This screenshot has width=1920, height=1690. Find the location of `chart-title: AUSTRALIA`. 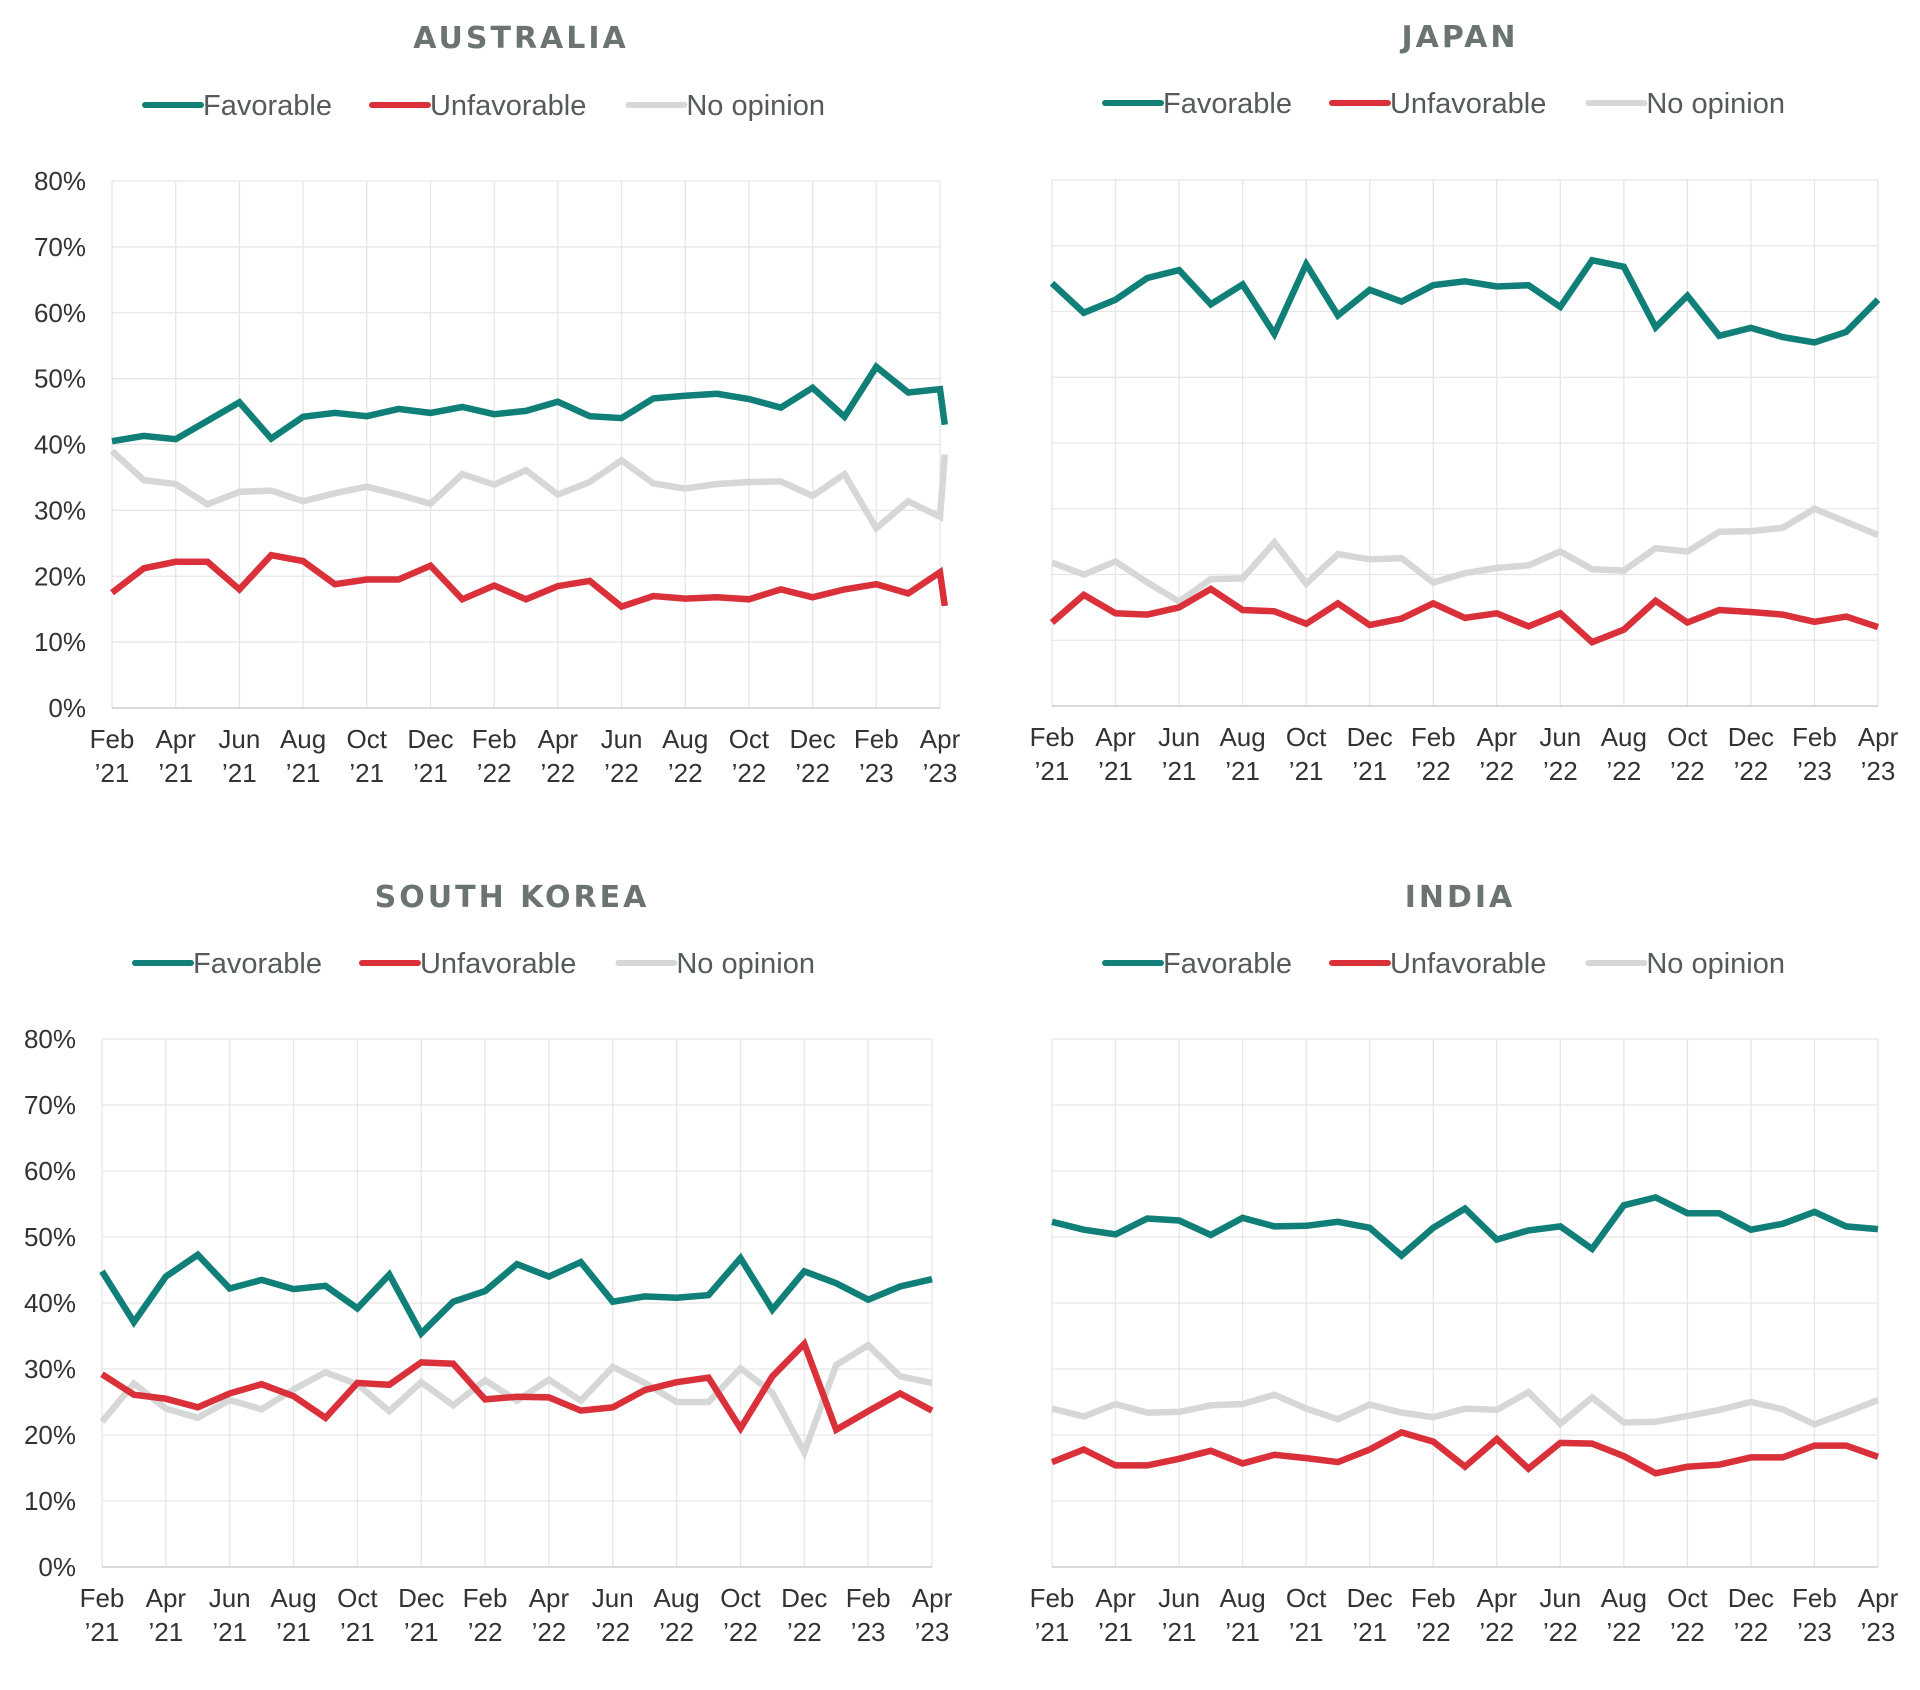

chart-title: AUSTRALIA is located at coordinates (521, 38).